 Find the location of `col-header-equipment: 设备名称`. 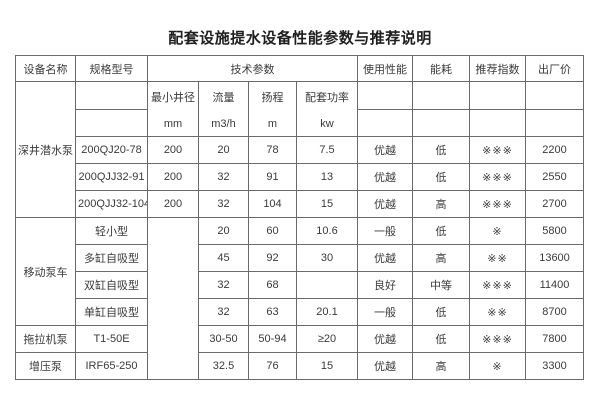

col-header-equipment: 设备名称 is located at coordinates (45, 68).